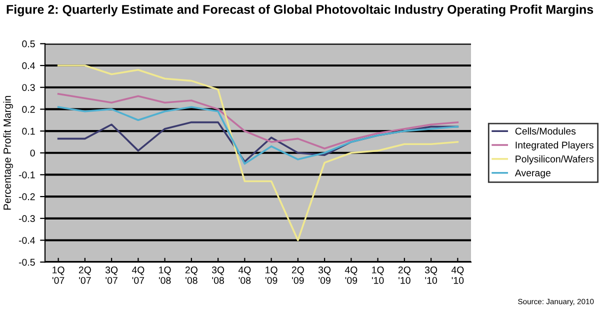  I want to click on x-tick-label: 3Q '10, so click(431, 275).